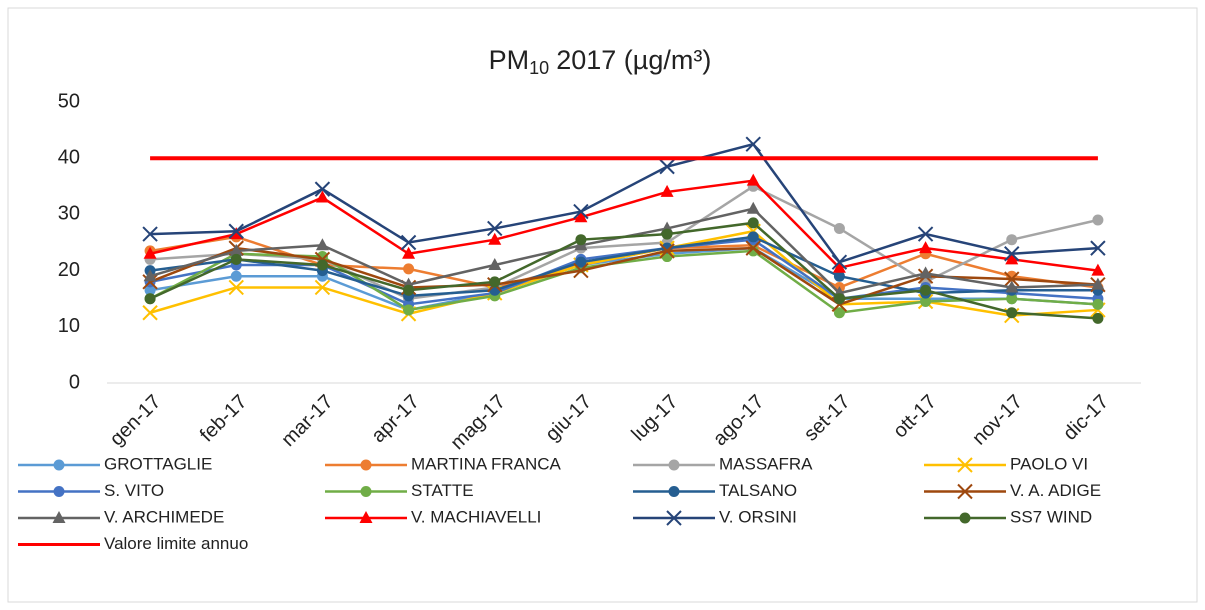 This screenshot has height=610, width=1205. What do you see at coordinates (758, 516) in the screenshot?
I see `legend-label: V. ORSINI` at bounding box center [758, 516].